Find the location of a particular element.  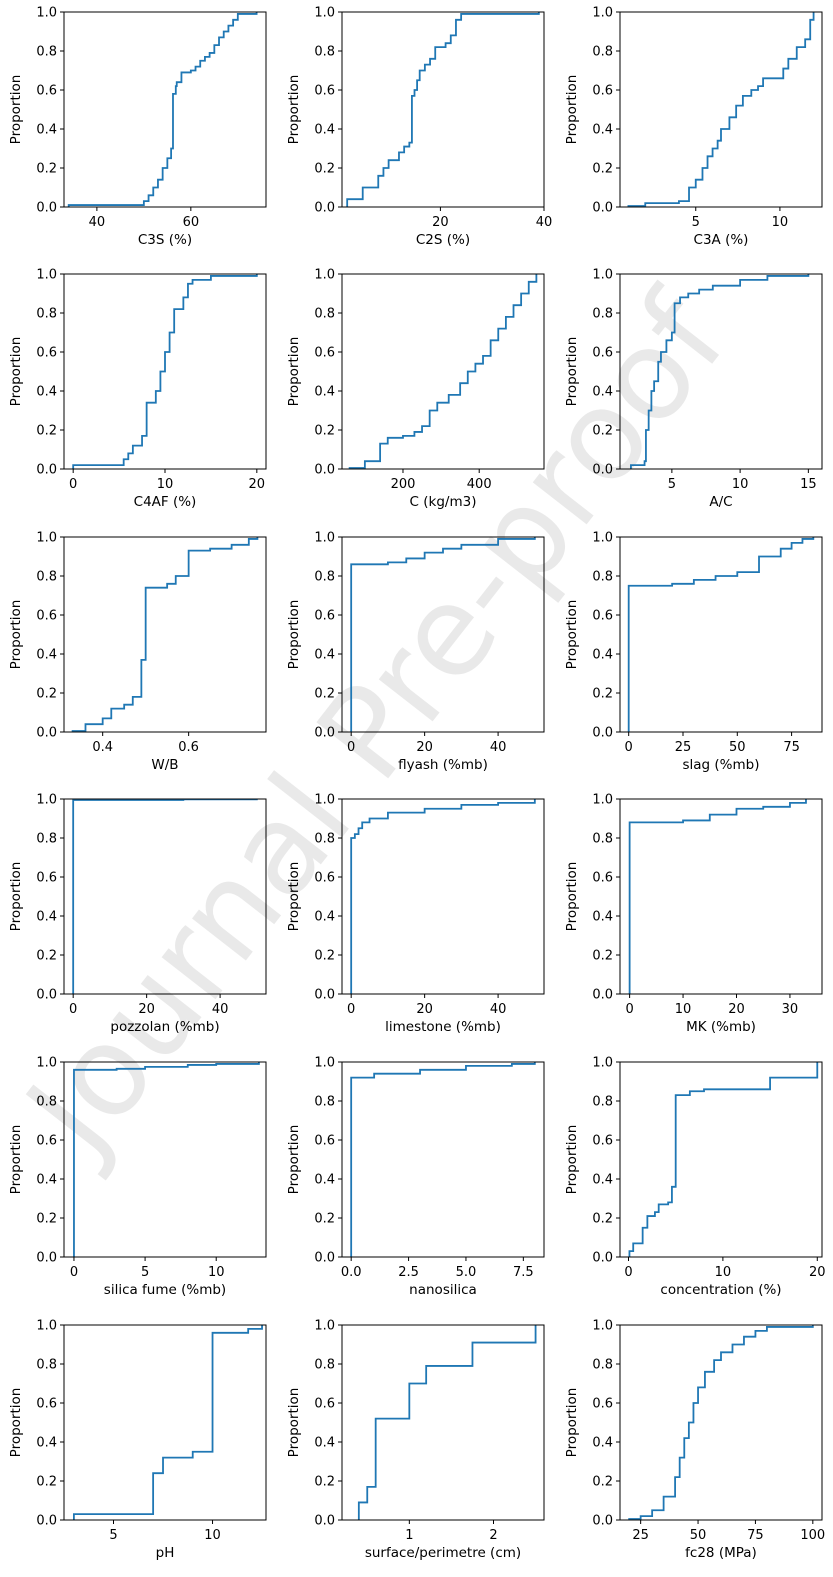

x-axis-label: C2S (%) is located at coordinates (443, 240).